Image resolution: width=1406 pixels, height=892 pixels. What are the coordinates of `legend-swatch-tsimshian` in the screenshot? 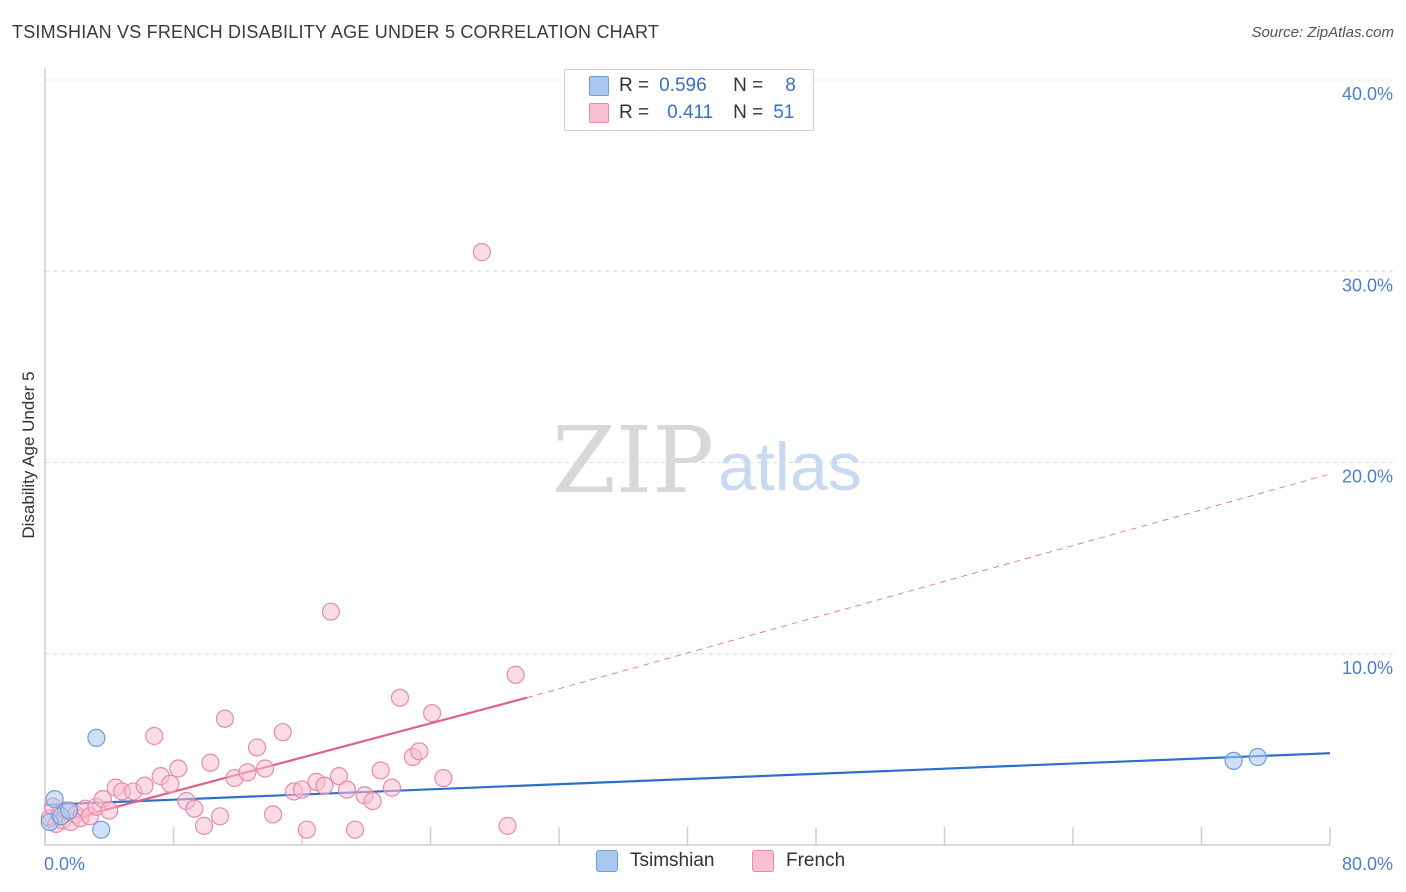 It's located at (599, 86).